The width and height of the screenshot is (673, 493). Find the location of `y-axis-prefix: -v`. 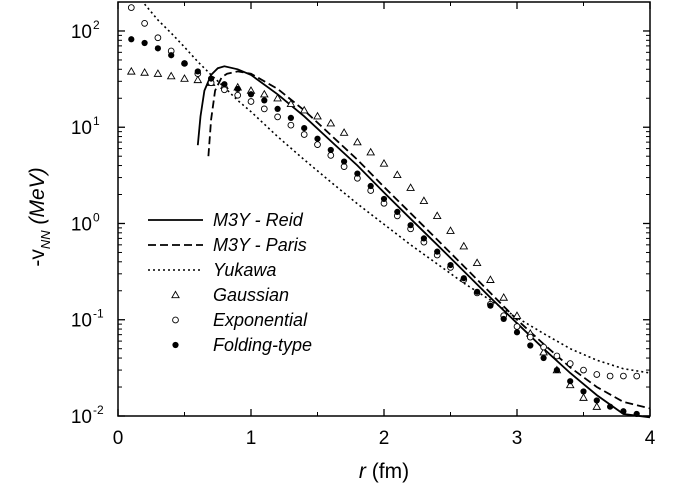

y-axis-prefix: -v is located at coordinates (37, 258).